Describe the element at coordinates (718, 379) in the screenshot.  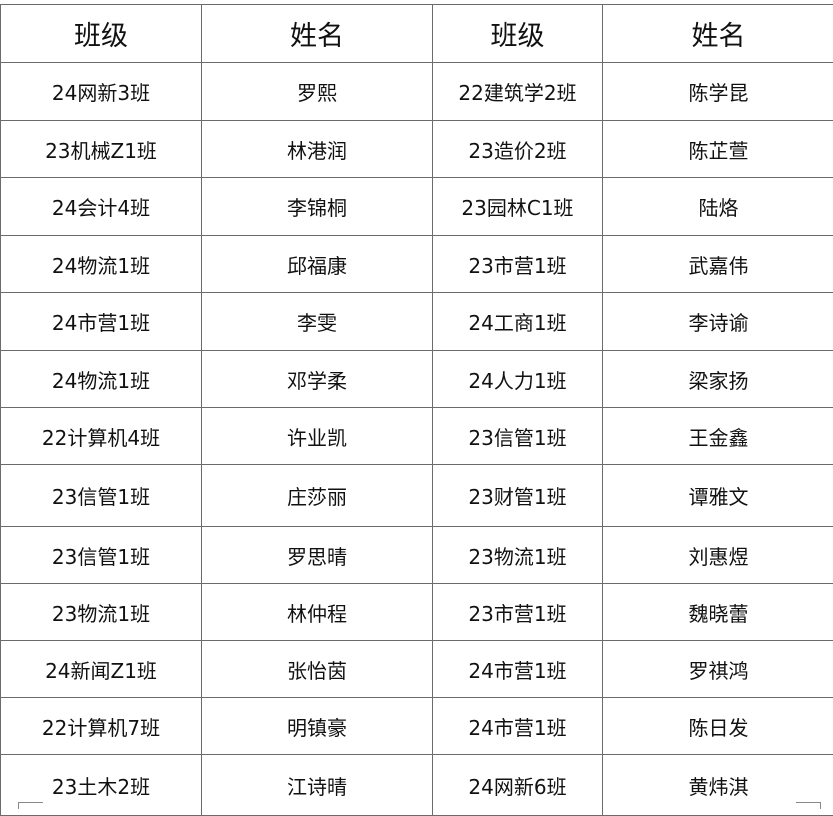
I see `name-cell: 梁家扬` at that location.